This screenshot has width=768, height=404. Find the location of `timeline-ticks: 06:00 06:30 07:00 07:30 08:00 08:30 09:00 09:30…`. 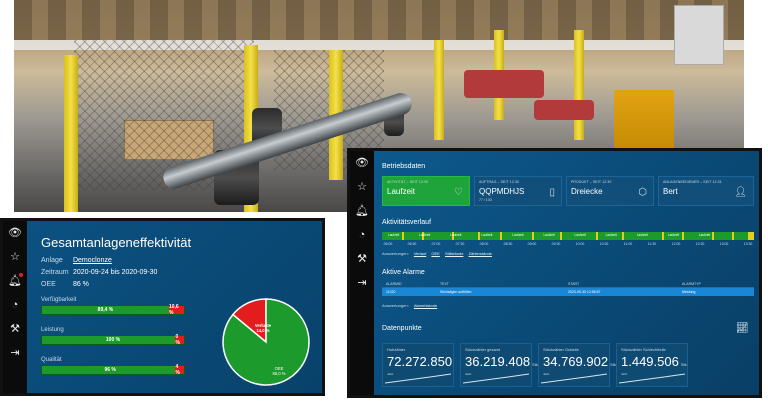

timeline-ticks: 06:00 06:30 07:00 07:30 08:00 08:30 09:00 09:30… is located at coordinates (568, 245).